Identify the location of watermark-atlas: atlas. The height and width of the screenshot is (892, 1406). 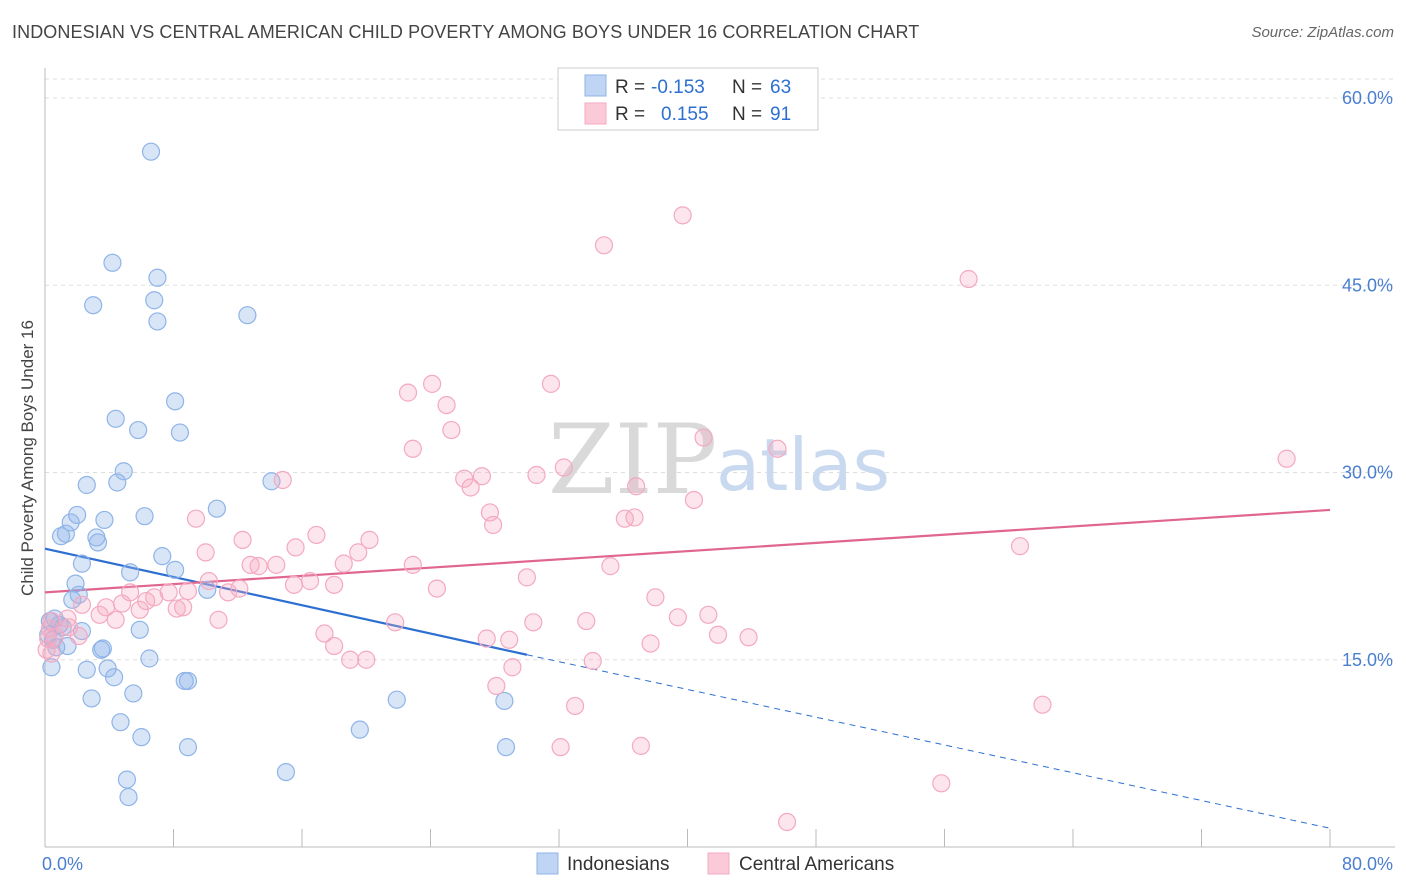
(803, 465).